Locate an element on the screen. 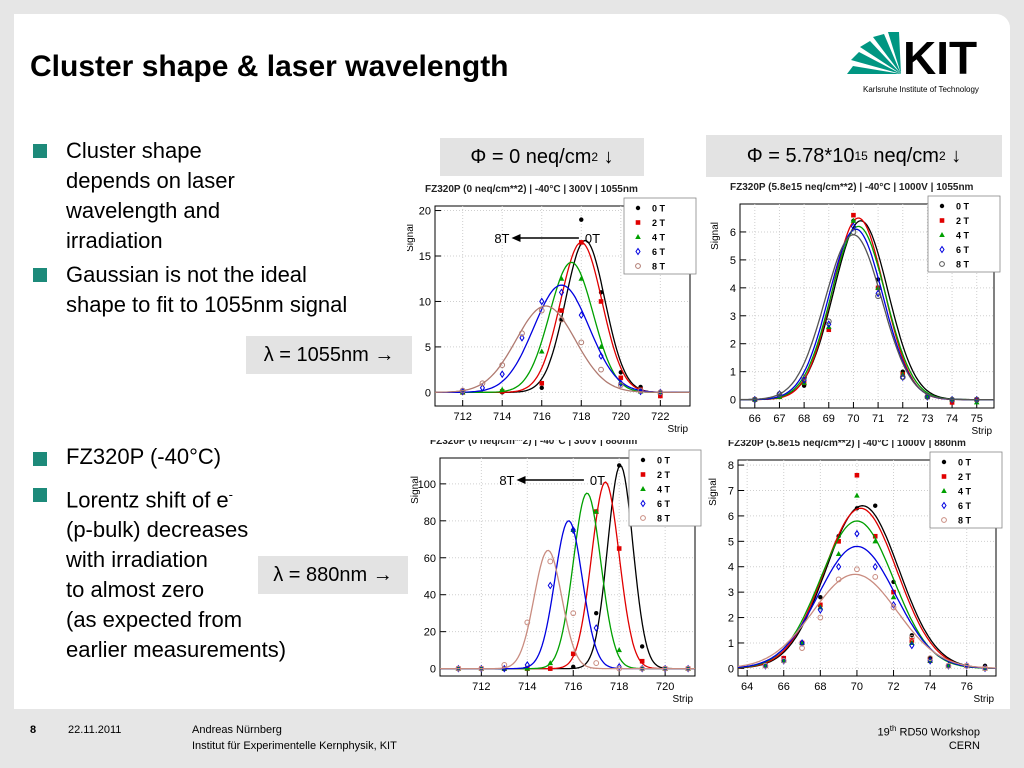  arrow-down-icon: ↓ is located at coordinates (953, 155).